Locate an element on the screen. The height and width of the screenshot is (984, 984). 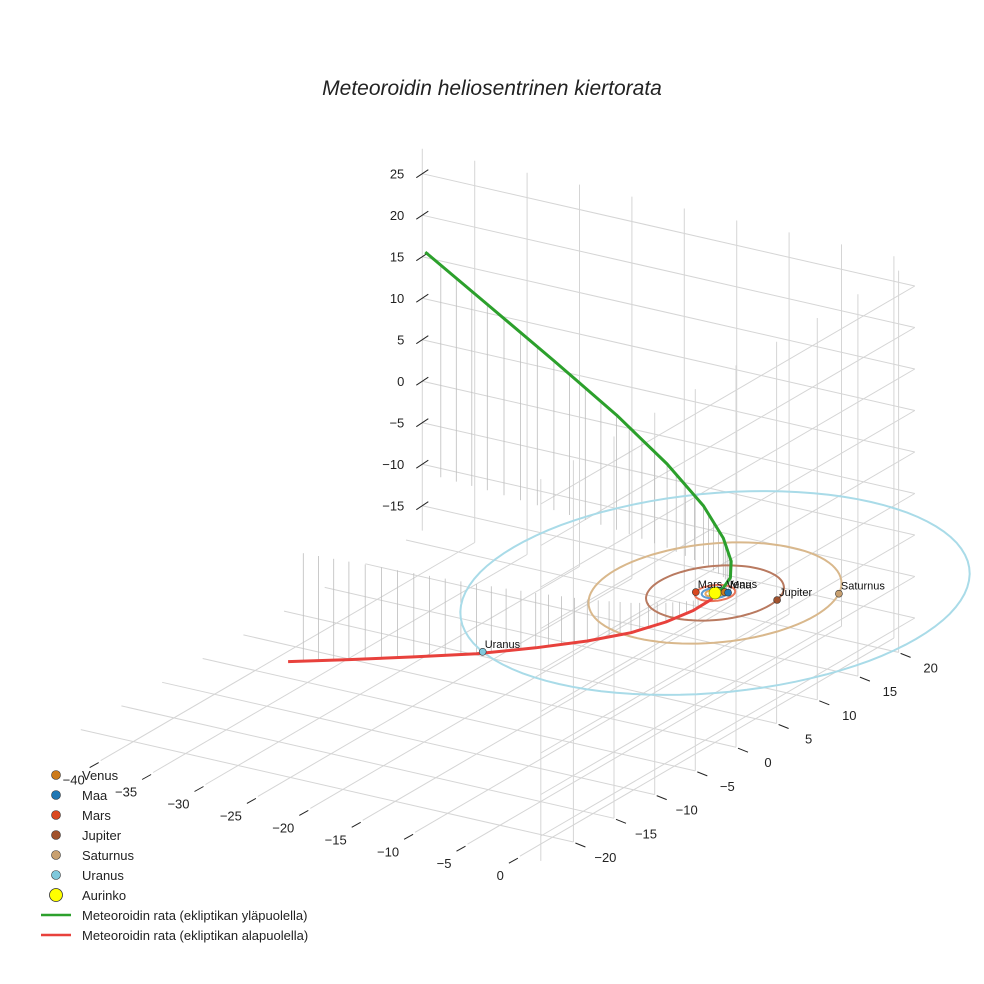
z-tick-label: 25 is located at coordinates (397, 174).